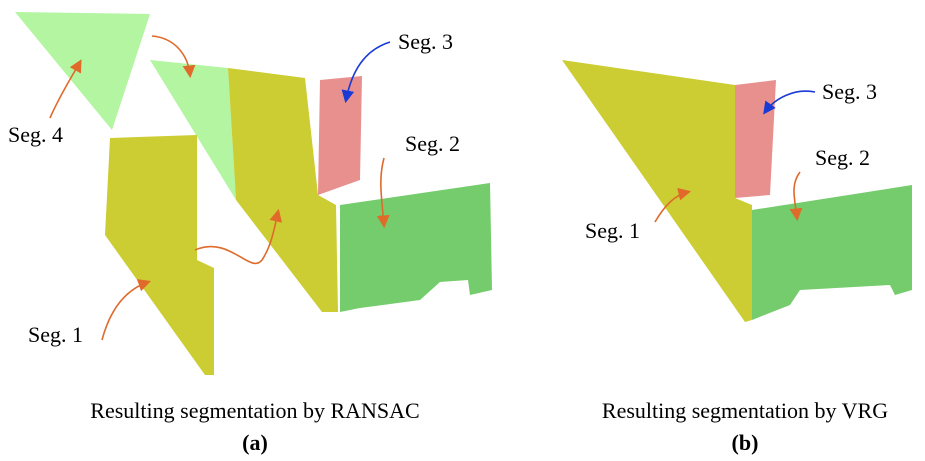  Describe the element at coordinates (35, 134) in the screenshot. I see `segment-label: Seg. 4` at that location.